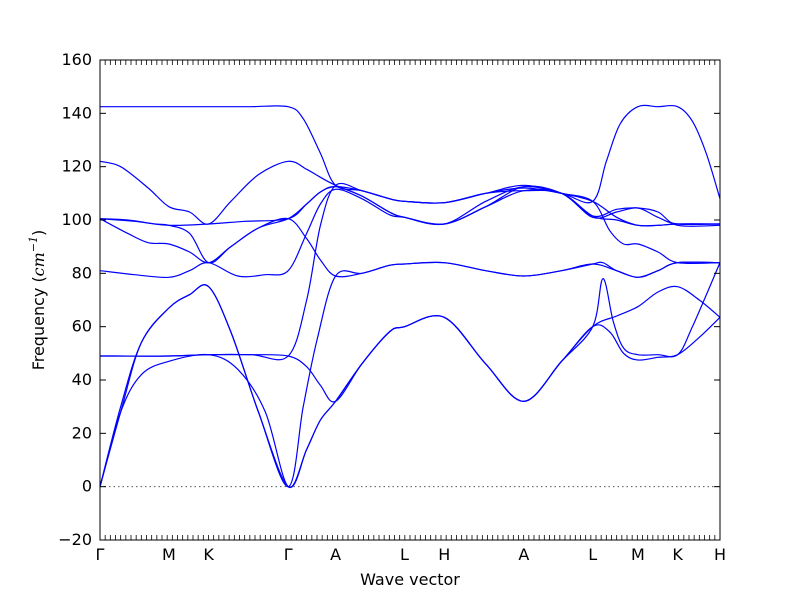 This screenshot has width=800, height=600. I want to click on y-tick-label: −20, so click(75, 539).